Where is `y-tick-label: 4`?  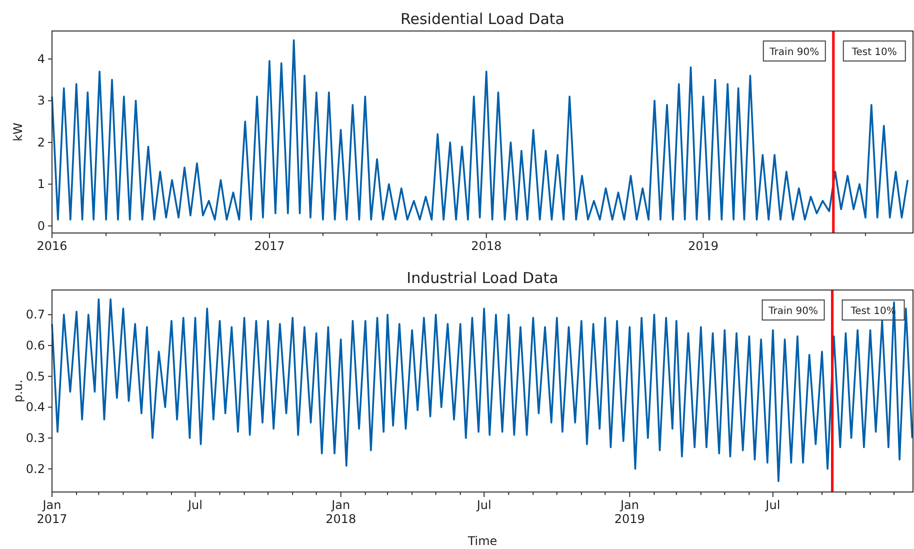
y-tick-label: 4 is located at coordinates (41, 59).